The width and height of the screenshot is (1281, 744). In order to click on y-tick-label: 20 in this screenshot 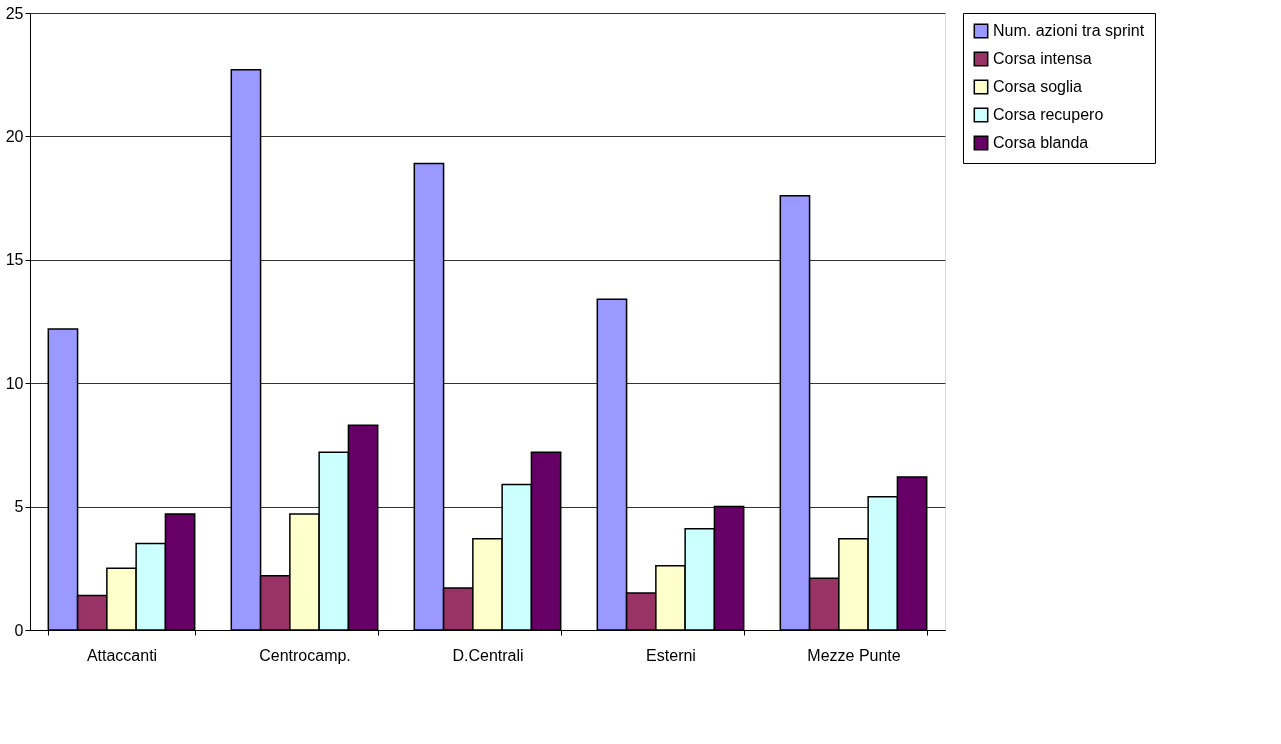, I will do `click(14, 136)`.